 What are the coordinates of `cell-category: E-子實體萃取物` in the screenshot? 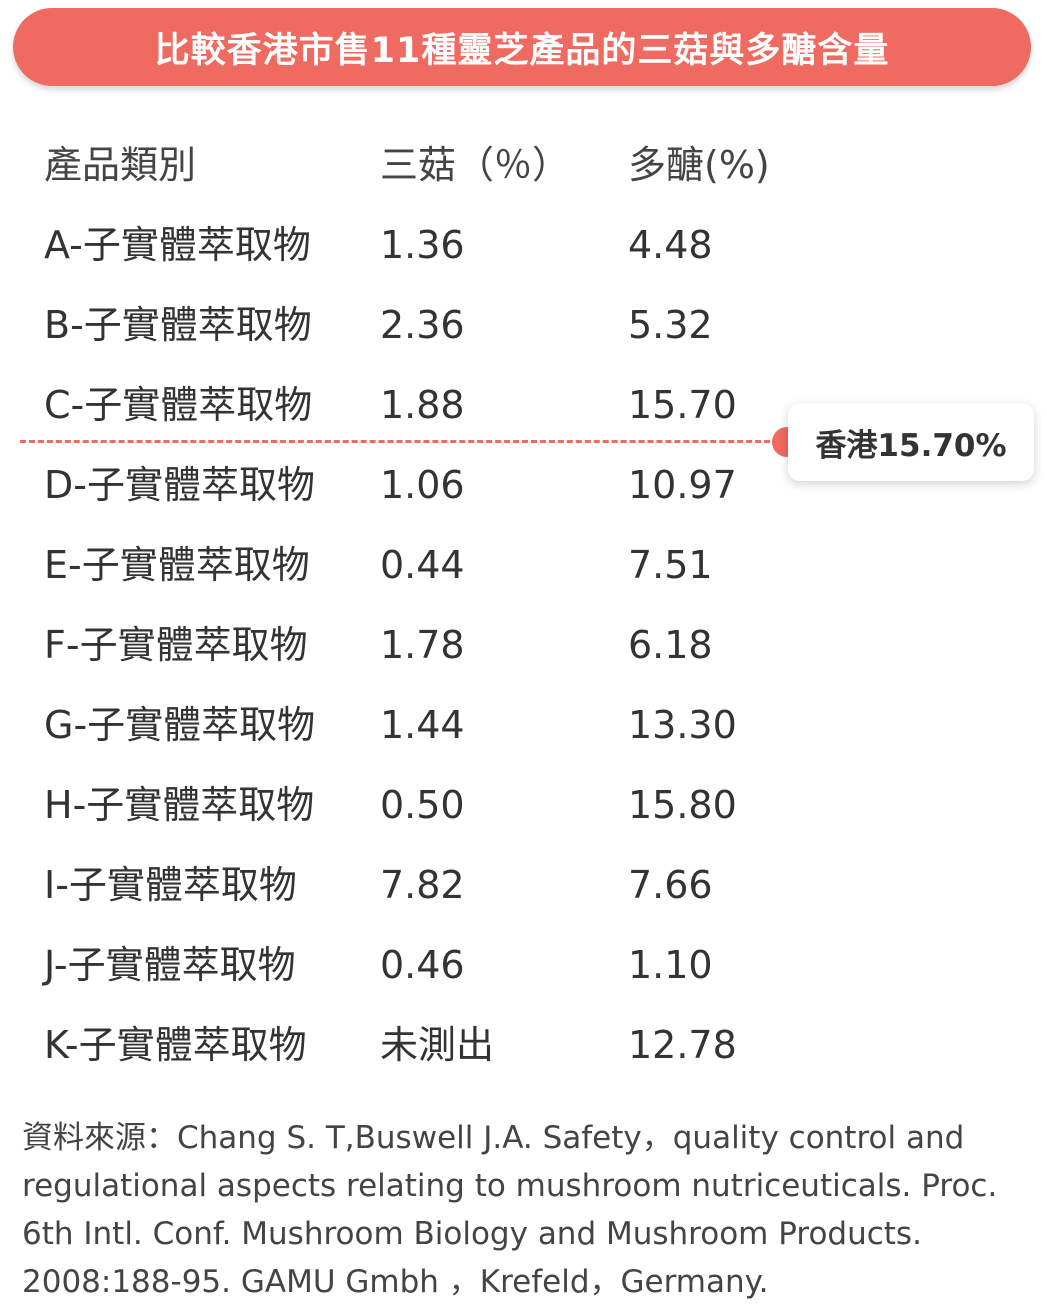 It's located at (177, 565).